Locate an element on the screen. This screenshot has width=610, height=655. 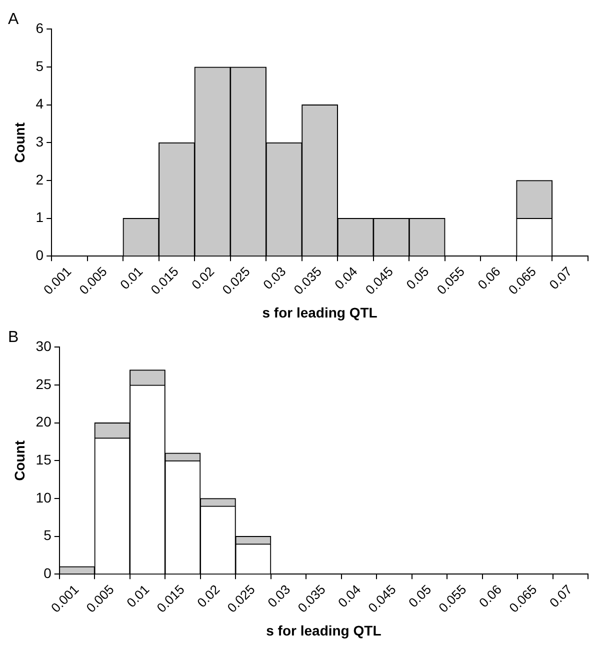
y-tick-label: 1 is located at coordinates (40, 217).